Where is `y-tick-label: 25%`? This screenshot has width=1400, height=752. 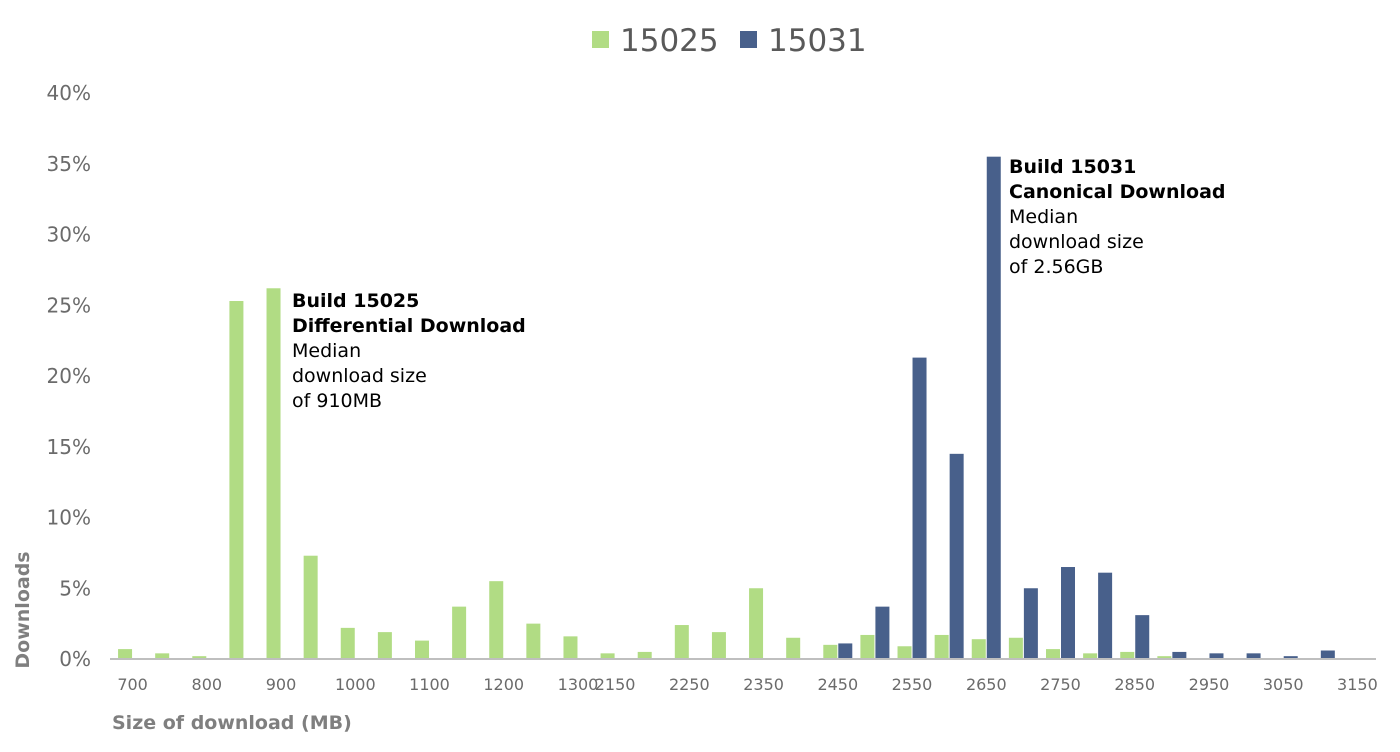
y-tick-label: 25% is located at coordinates (69, 305).